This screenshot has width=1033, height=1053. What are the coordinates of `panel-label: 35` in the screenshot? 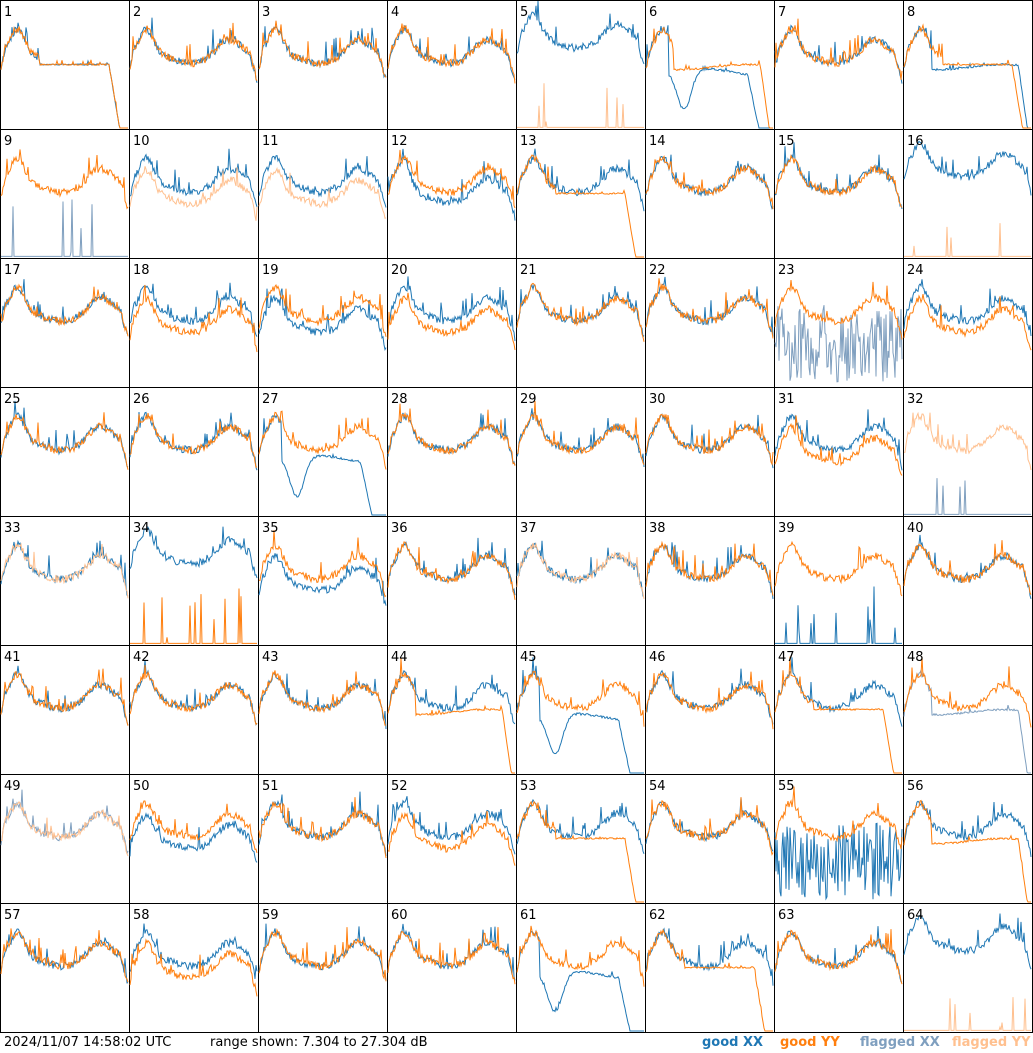 It's located at (270, 528).